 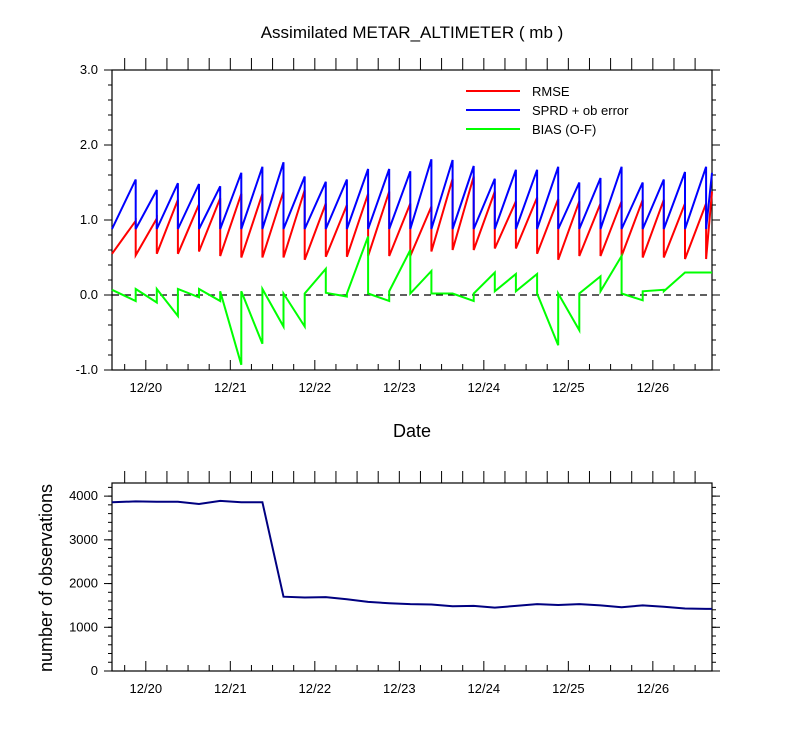 What do you see at coordinates (94, 670) in the screenshot?
I see `y-tick-label: 0` at bounding box center [94, 670].